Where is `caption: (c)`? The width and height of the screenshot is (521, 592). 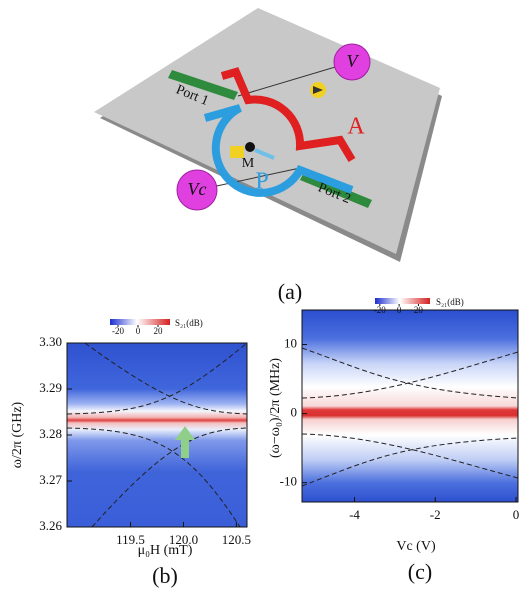 caption: (c) is located at coordinates (420, 571).